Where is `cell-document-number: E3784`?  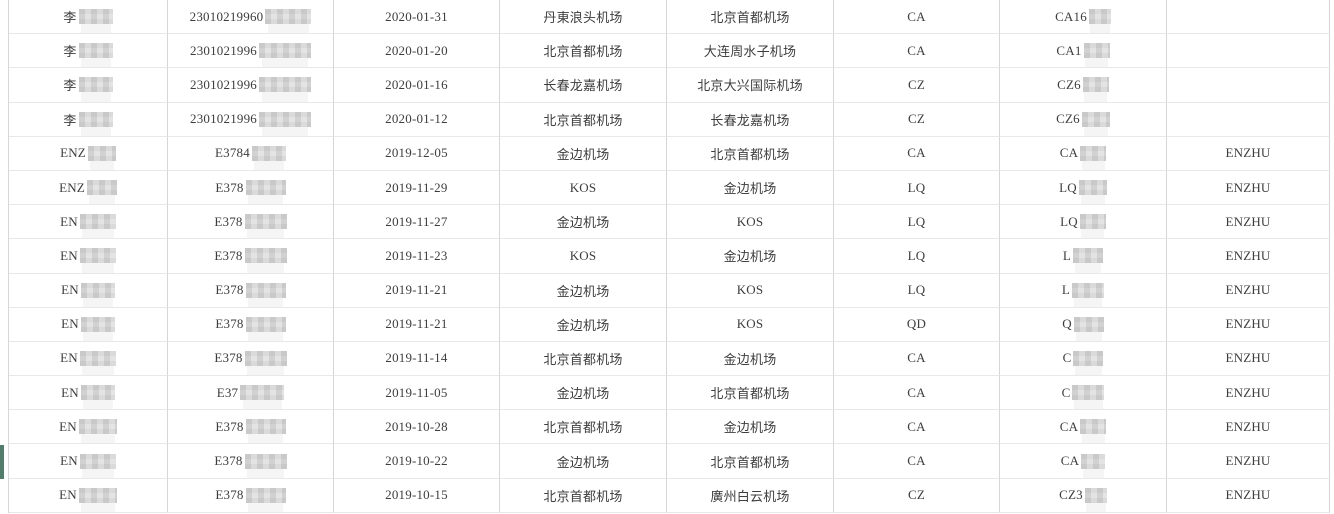
cell-document-number: E3784 is located at coordinates (251, 153).